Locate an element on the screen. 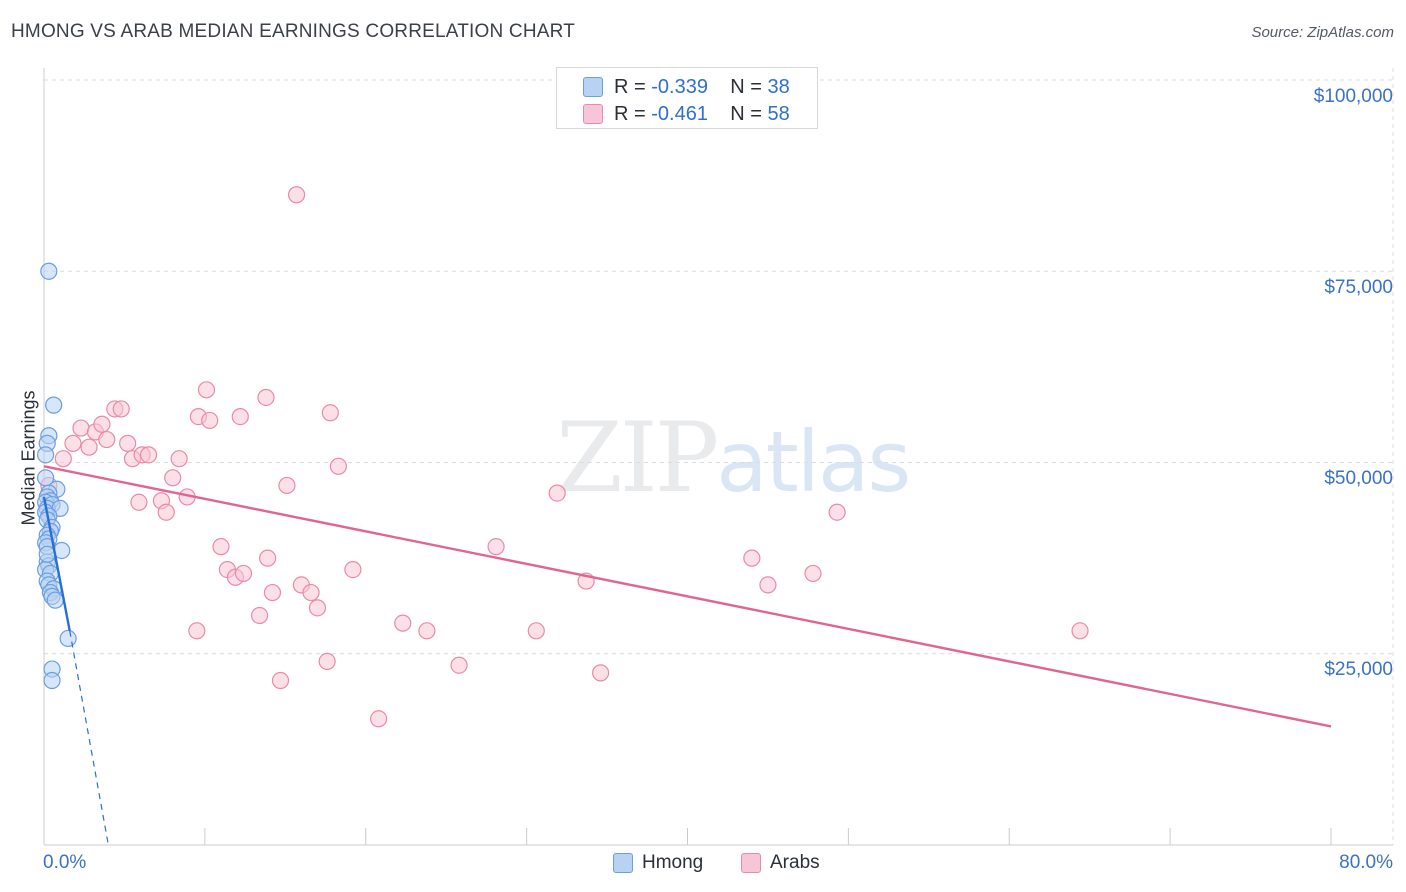  series-legend: Hmong Arabs is located at coordinates (703, 865).